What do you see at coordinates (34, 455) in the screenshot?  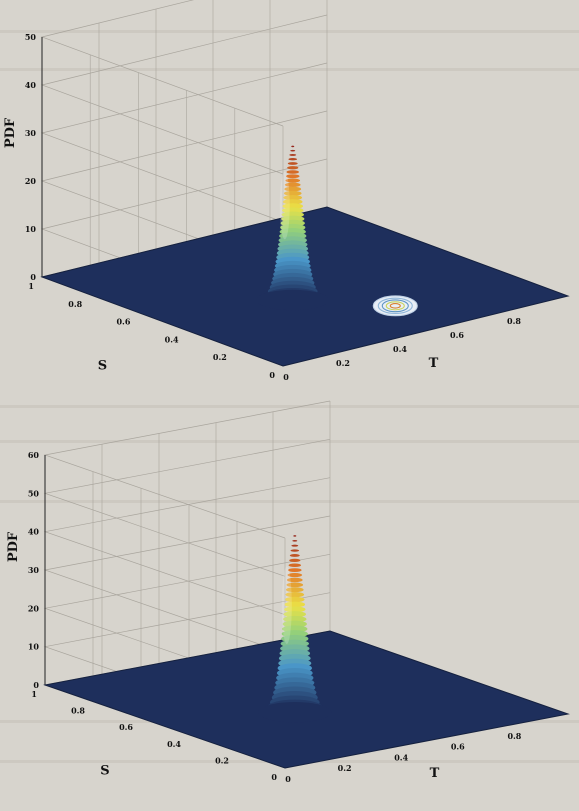 I see `z-tick-label: 60` at bounding box center [34, 455].